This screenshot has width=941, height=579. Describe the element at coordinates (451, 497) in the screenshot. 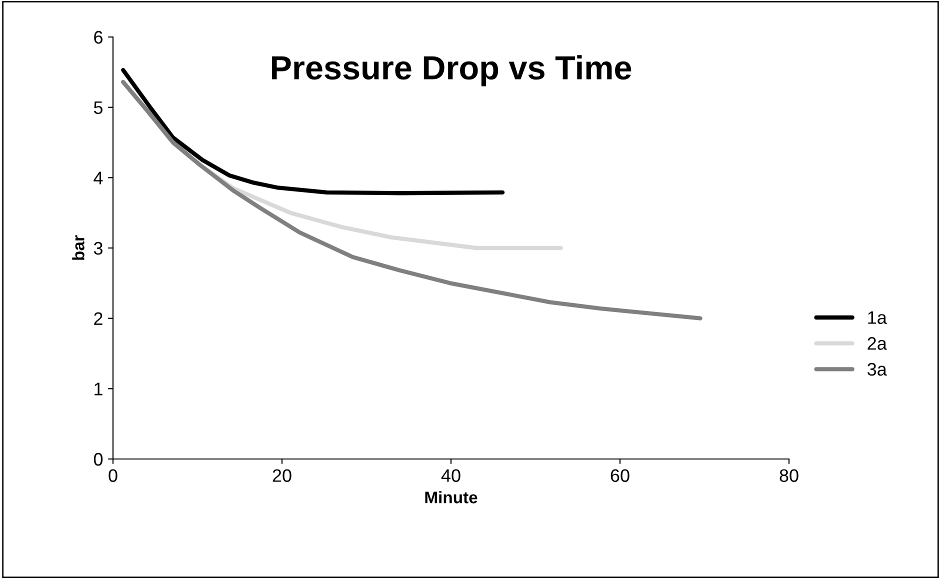

I see `x-axis-title: Minute` at that location.